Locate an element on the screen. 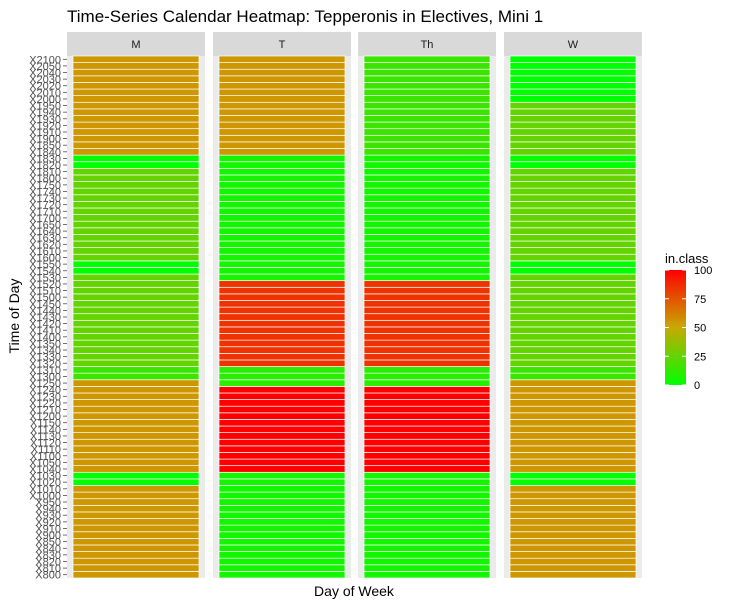  y-tick-label: X1910 is located at coordinates (45, 133).